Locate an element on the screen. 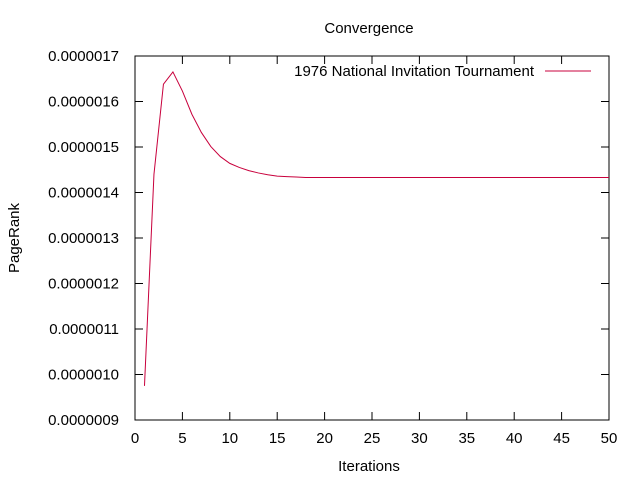 This screenshot has width=640, height=485. x-tick-label: 35 is located at coordinates (466, 438).